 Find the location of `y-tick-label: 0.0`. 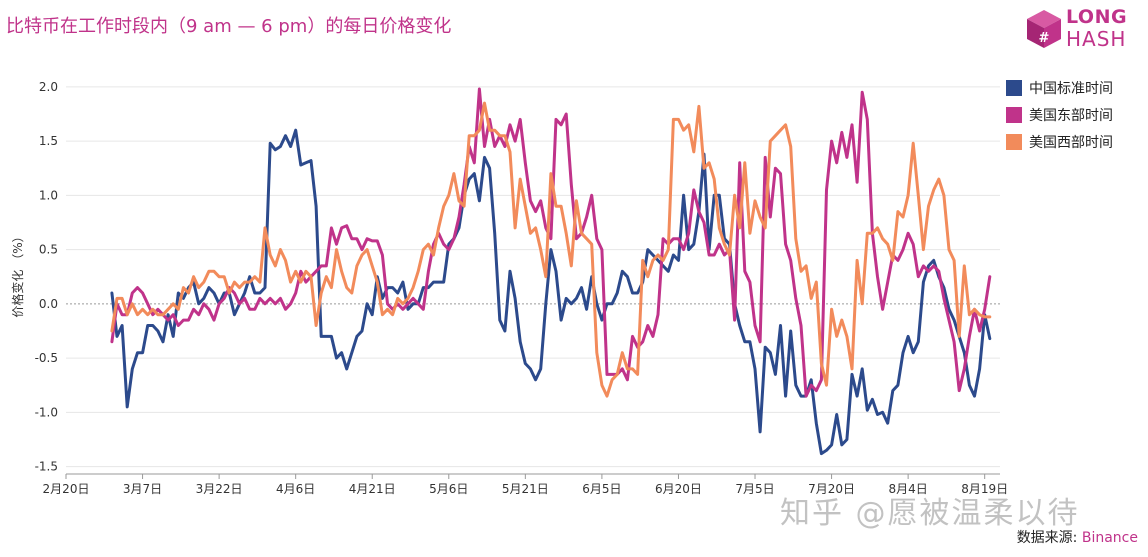

y-tick-label: 0.0 is located at coordinates (48, 304).